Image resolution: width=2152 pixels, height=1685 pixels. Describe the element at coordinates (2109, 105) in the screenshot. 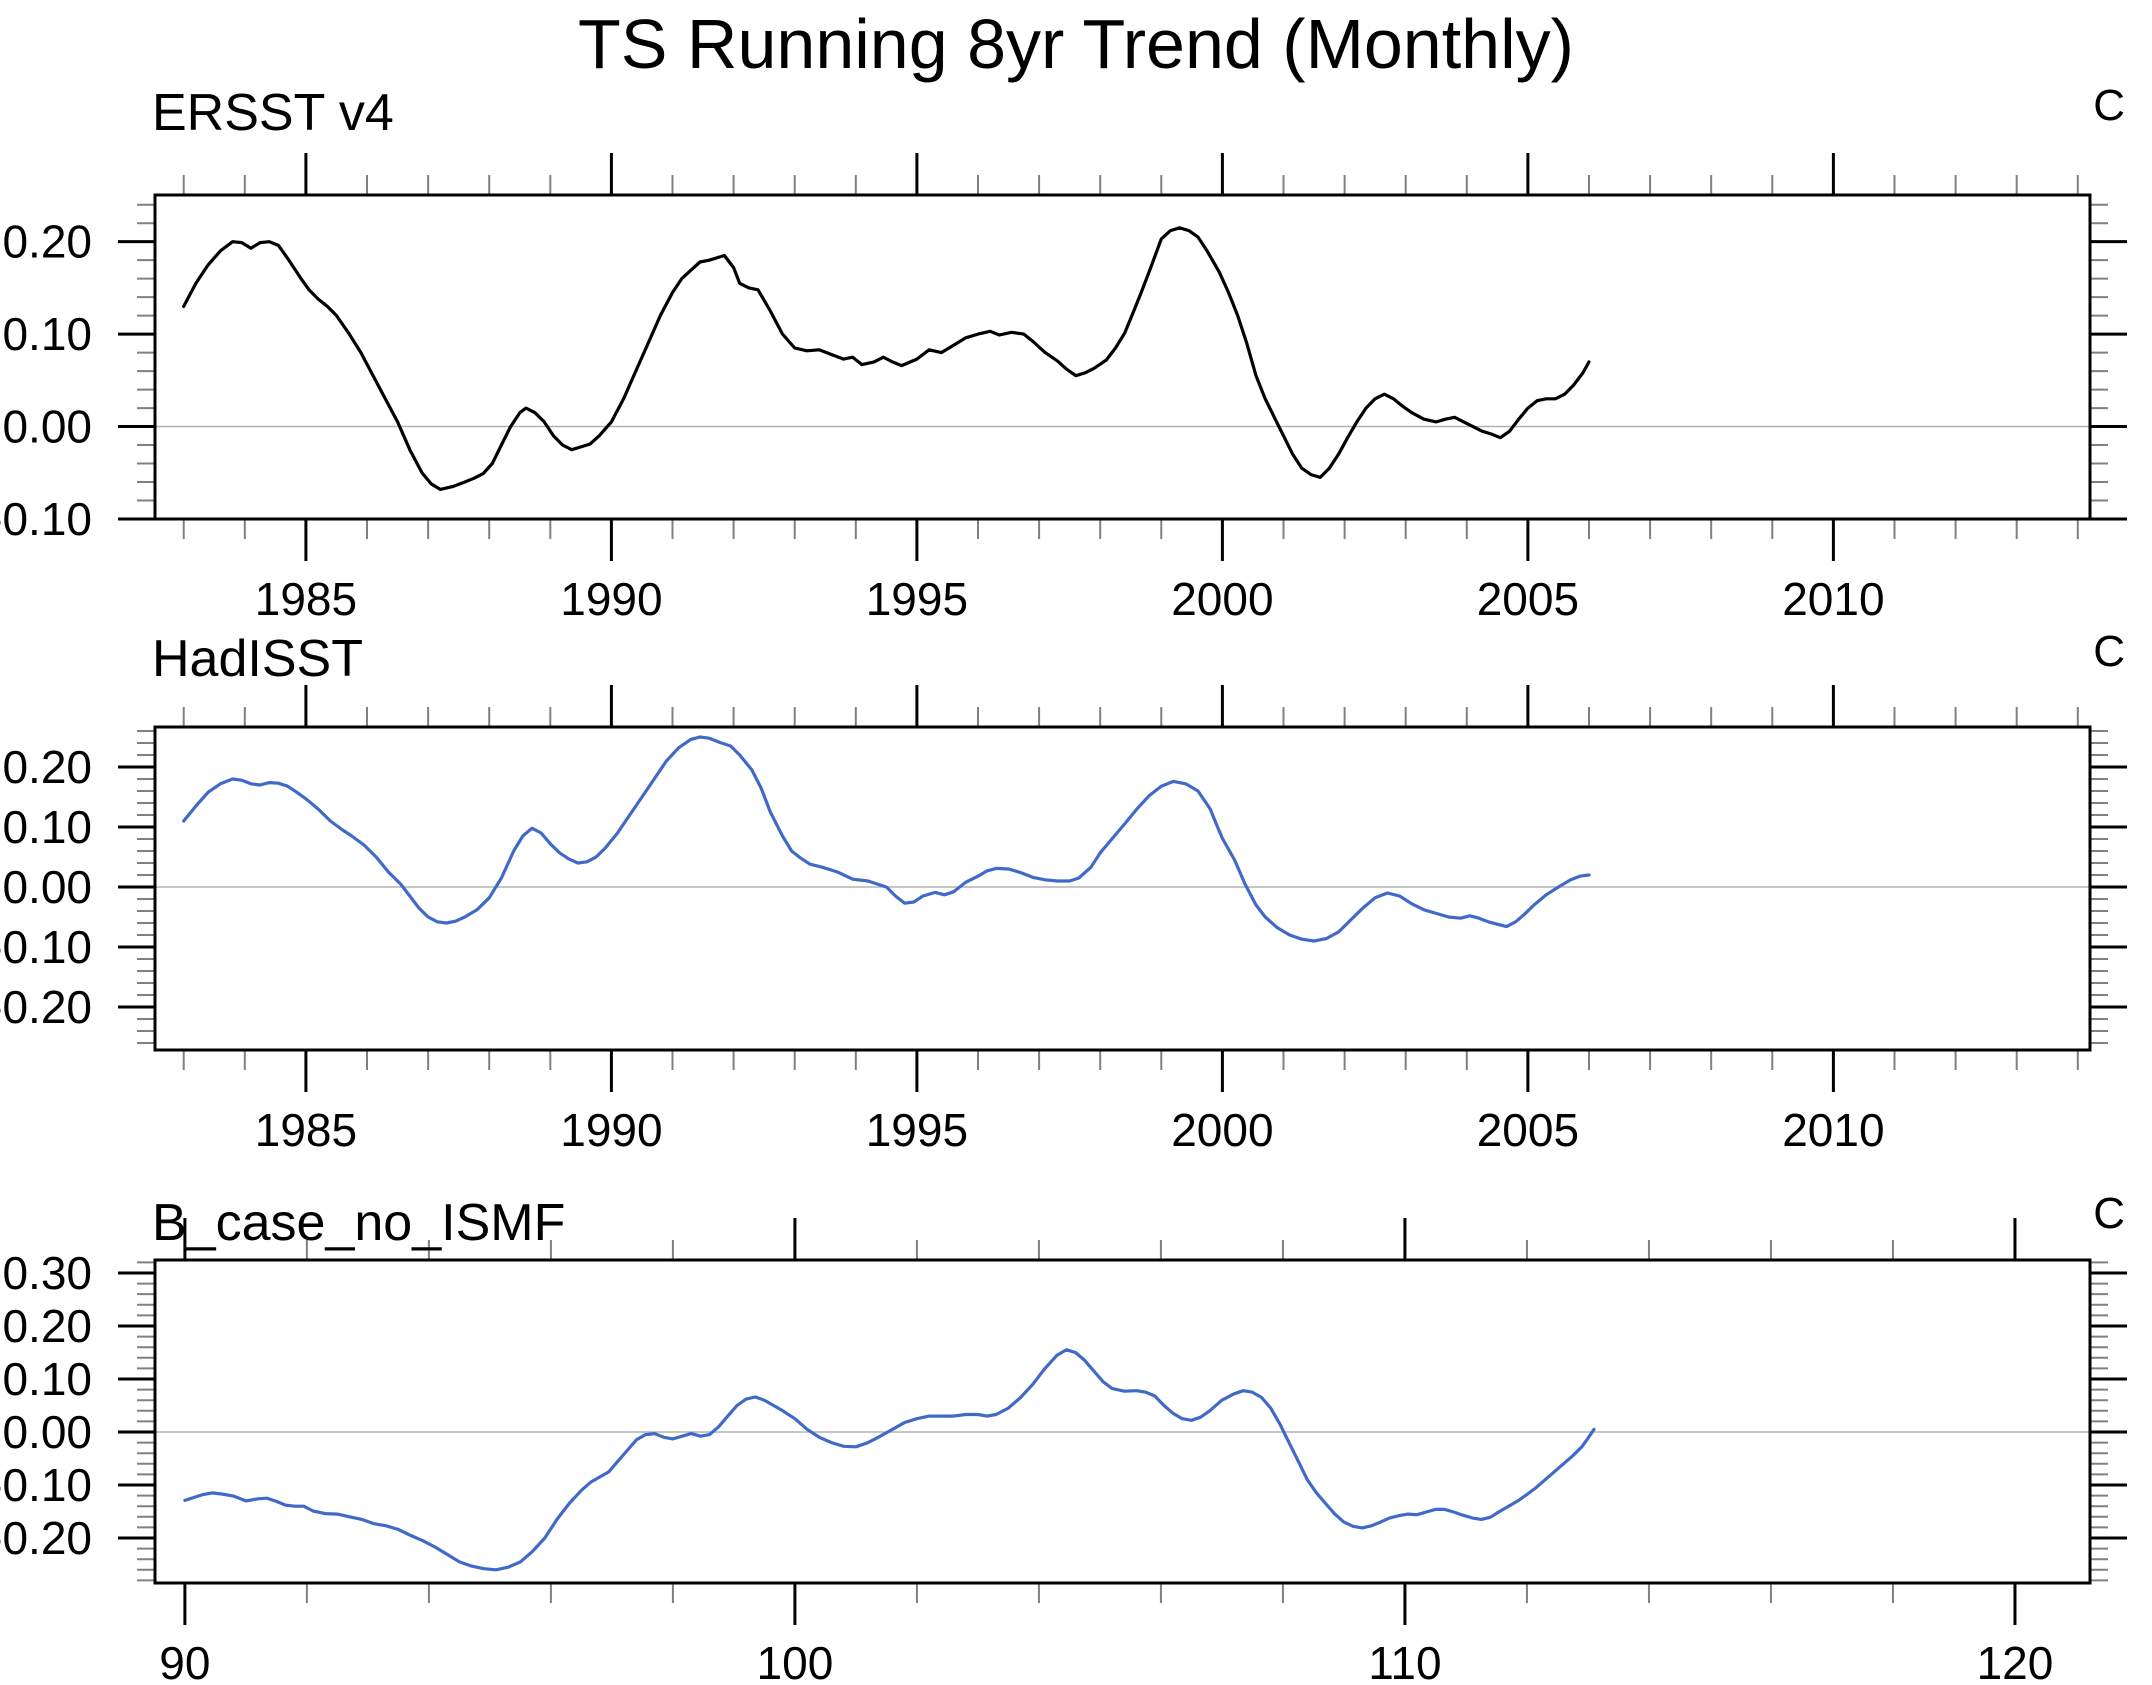

I see `unit-label-celsius-panel1: C` at that location.